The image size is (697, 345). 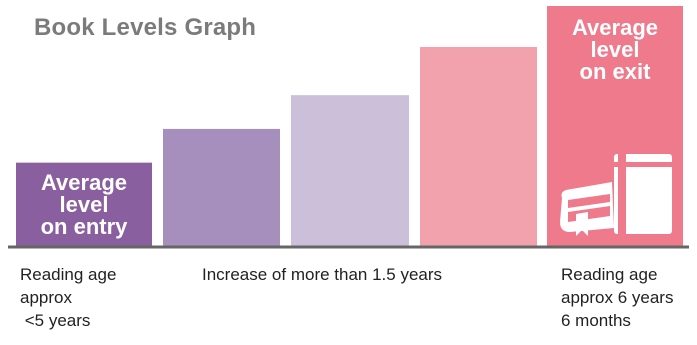 What do you see at coordinates (614, 49) in the screenshot?
I see `exit-bar-label: Average level on exit` at bounding box center [614, 49].